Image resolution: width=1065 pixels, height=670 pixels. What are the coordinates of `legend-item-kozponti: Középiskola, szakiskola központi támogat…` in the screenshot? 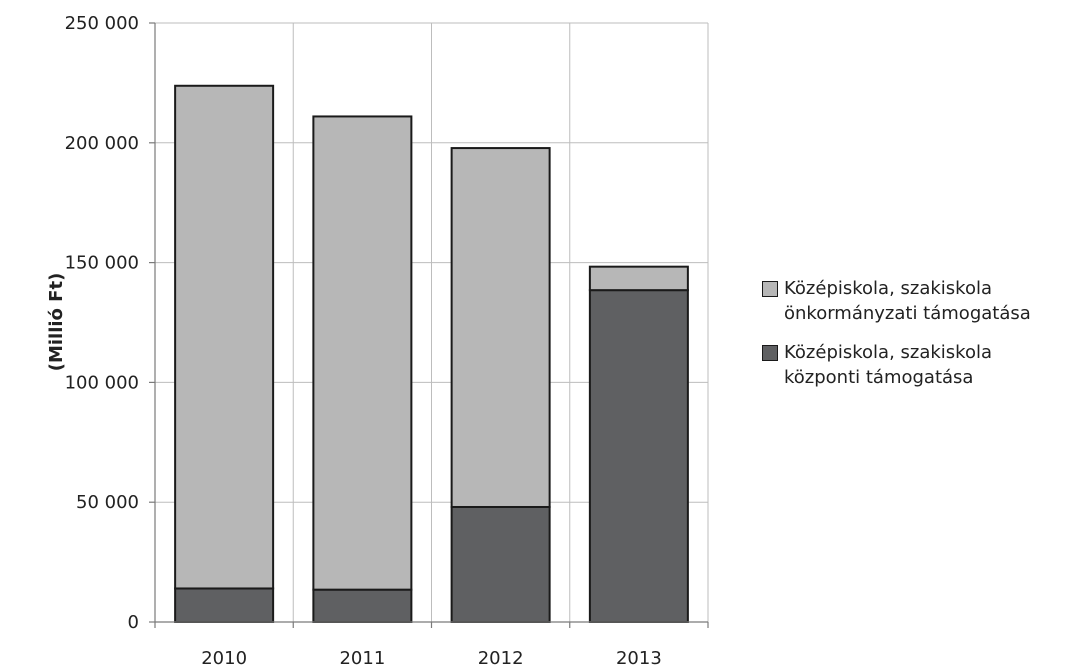 It's located at (896, 365).